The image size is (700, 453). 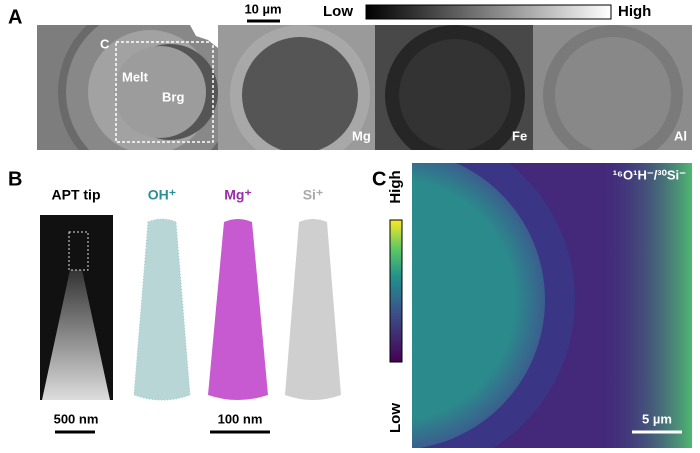 I want to click on ion-label: Si⁺, so click(x=313, y=195).